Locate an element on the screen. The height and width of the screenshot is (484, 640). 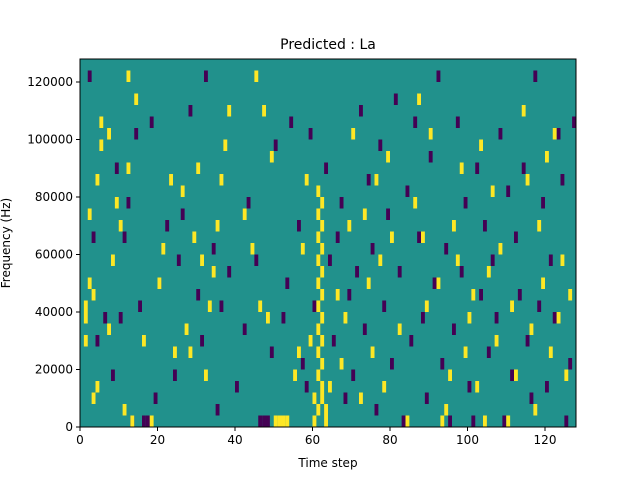
y-tick-label: 60000 is located at coordinates (54, 255).